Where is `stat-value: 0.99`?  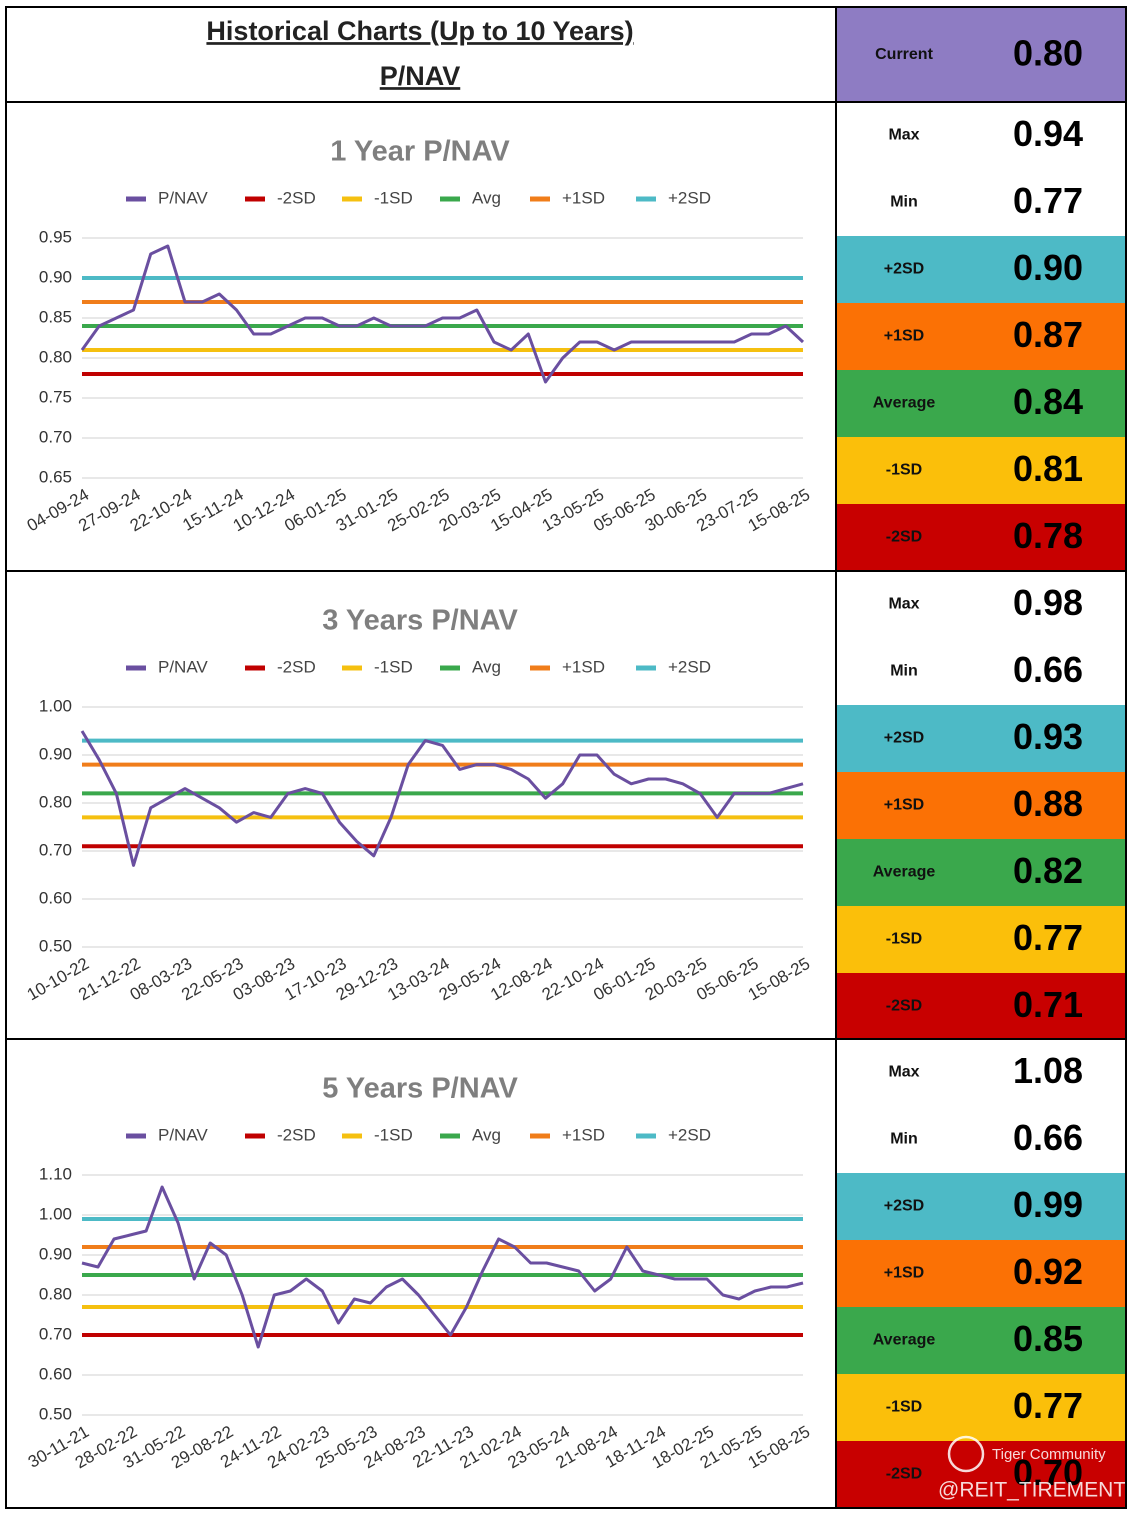
stat-value: 0.99 is located at coordinates (1048, 1204).